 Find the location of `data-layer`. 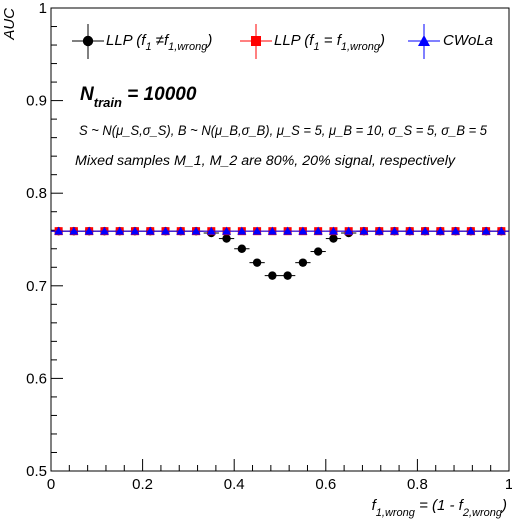

data-layer is located at coordinates (280, 253).